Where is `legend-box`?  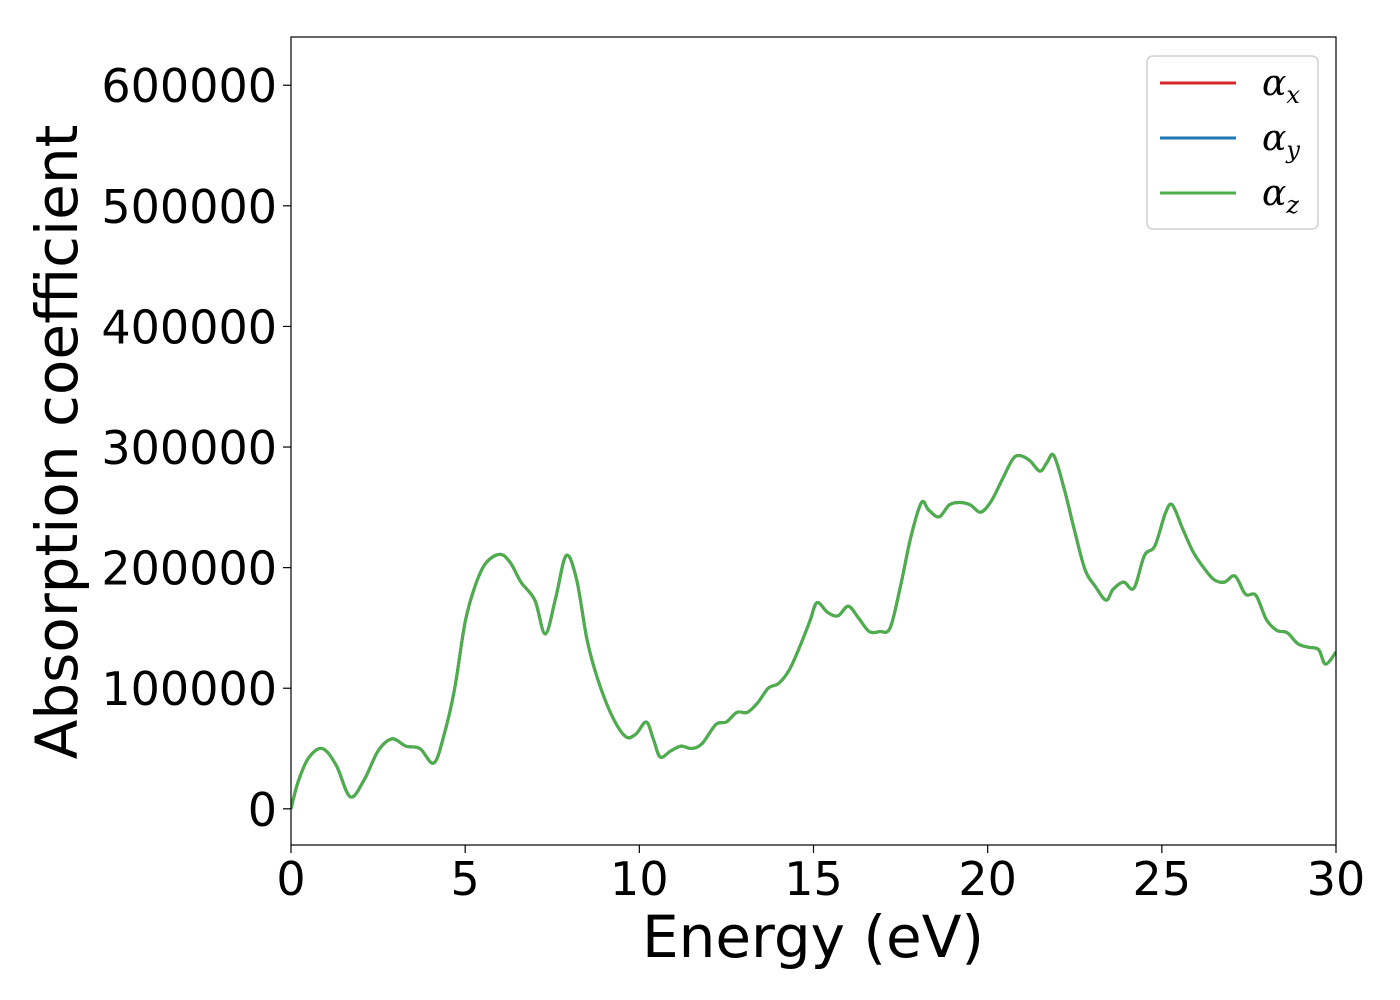 legend-box is located at coordinates (1232, 142).